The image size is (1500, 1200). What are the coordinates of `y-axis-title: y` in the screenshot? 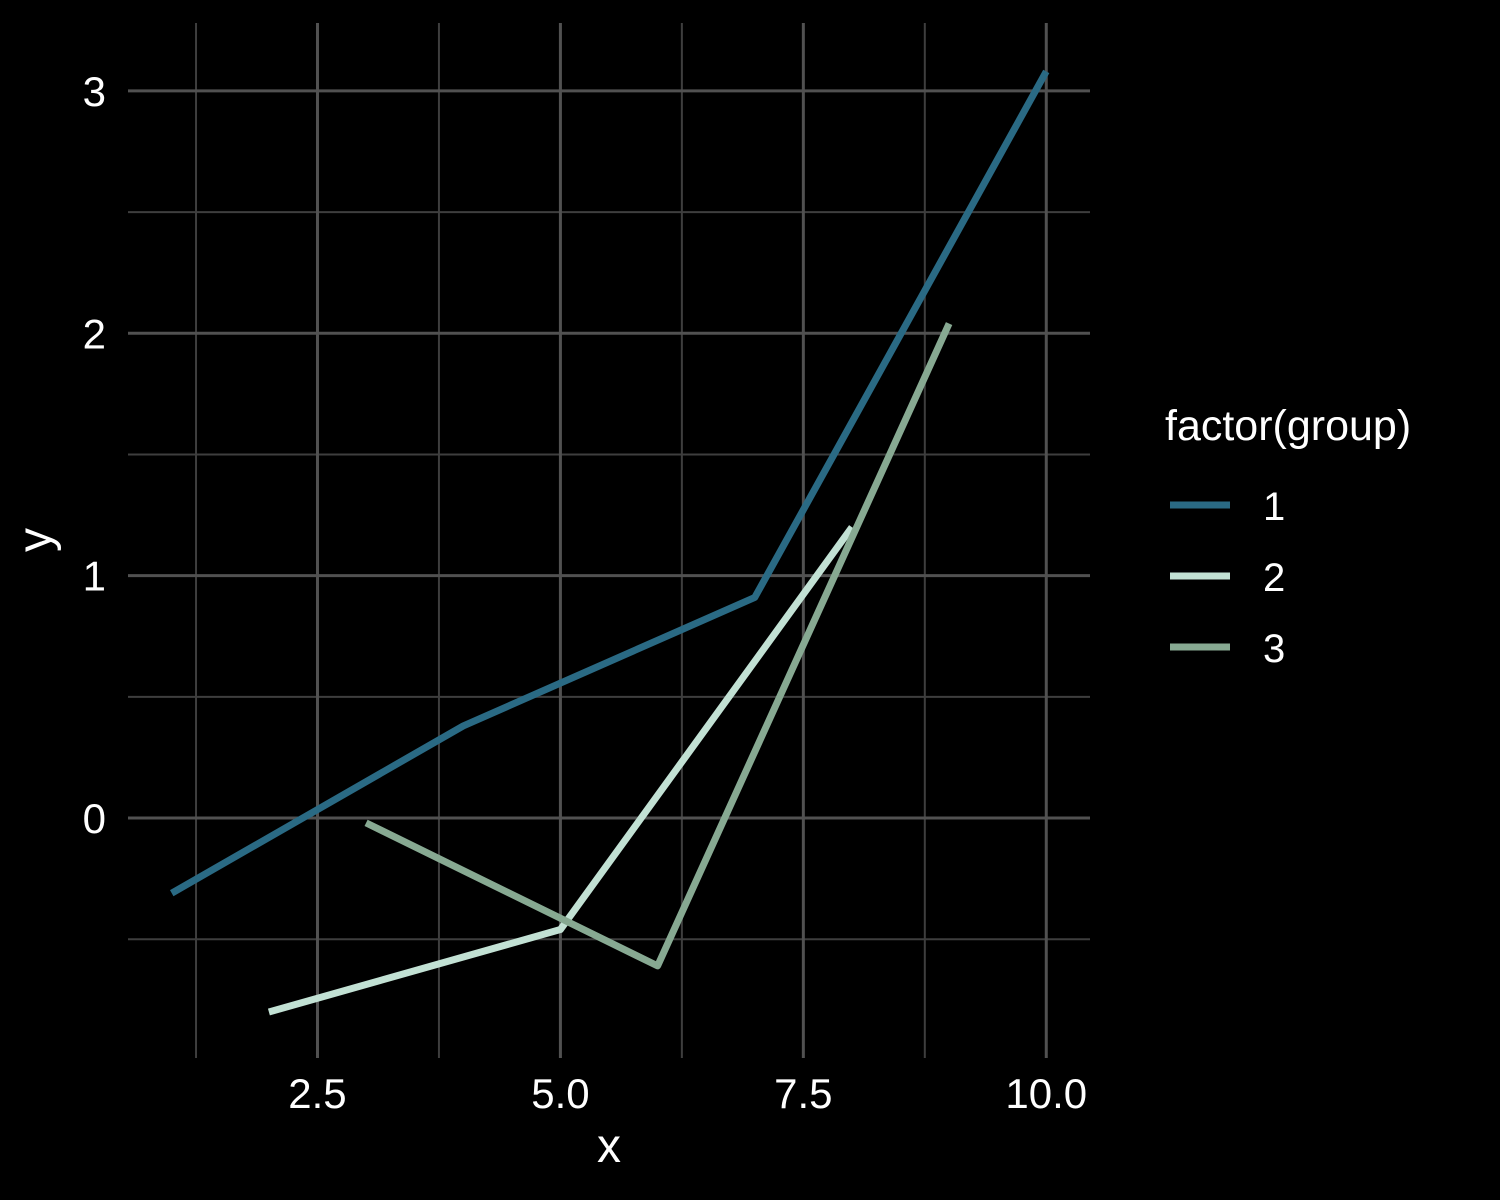 It's located at (35, 540).